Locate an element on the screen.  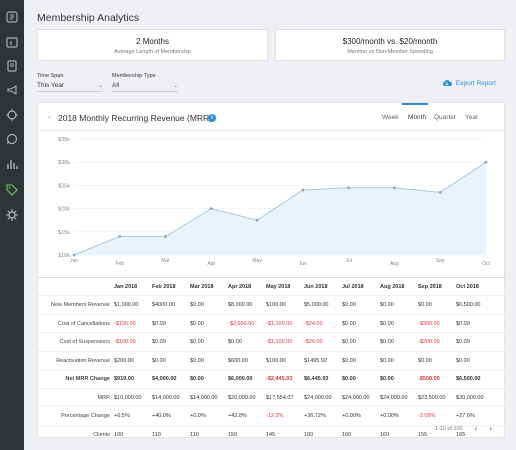
column-header: Jun 2018 is located at coordinates (316, 287).